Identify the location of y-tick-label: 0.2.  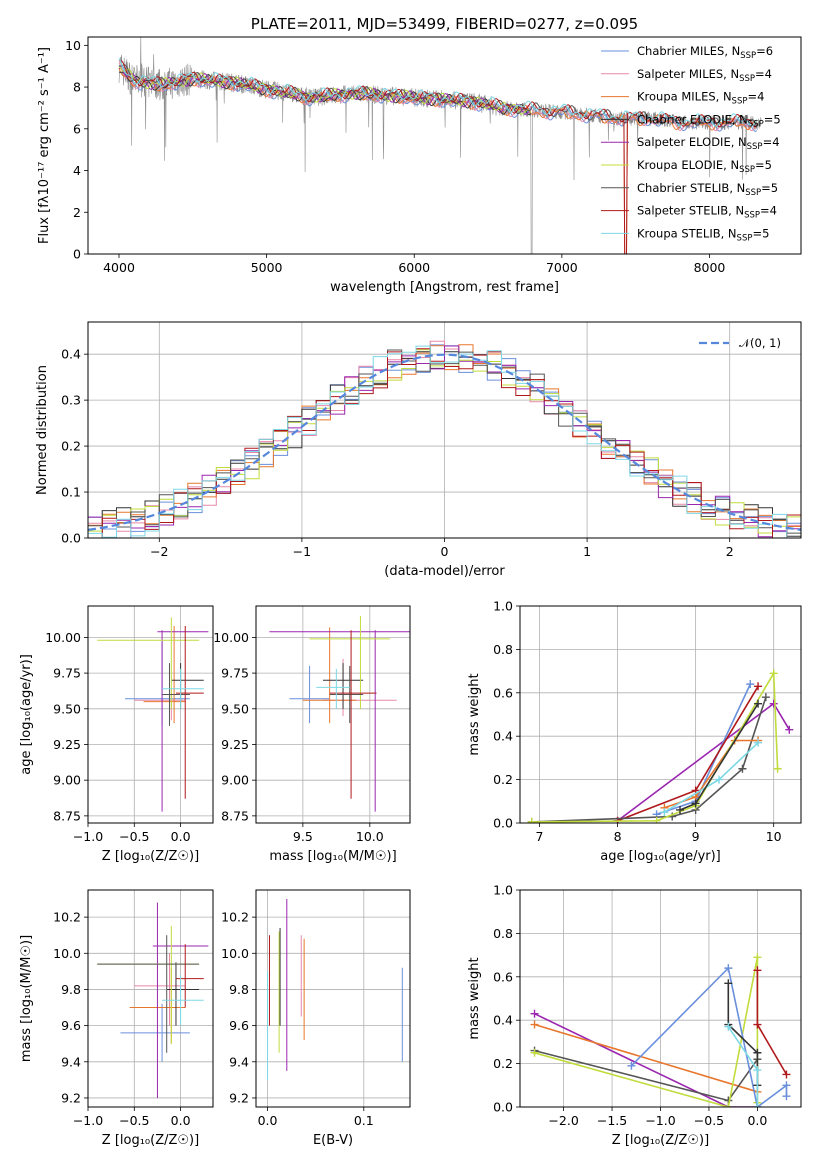
(503, 1063).